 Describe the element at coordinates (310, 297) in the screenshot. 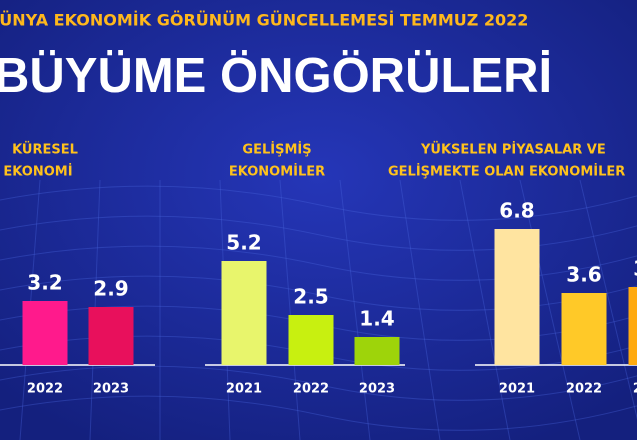

I see `value-label: 2.5` at that location.